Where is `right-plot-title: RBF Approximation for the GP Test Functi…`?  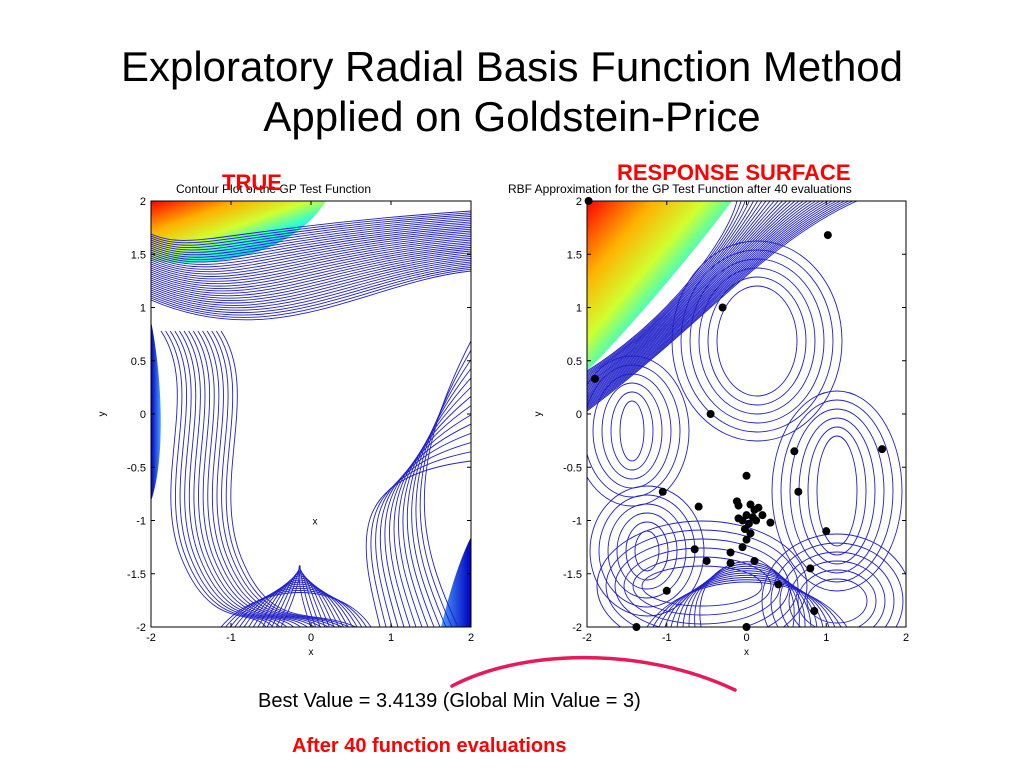 right-plot-title: RBF Approximation for the GP Test Functi… is located at coordinates (680, 189).